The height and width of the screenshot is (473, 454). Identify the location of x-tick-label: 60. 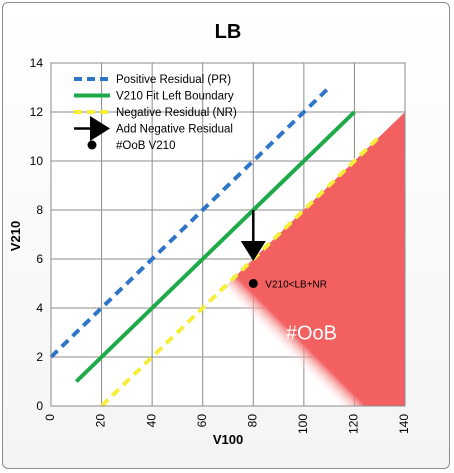
(202, 421).